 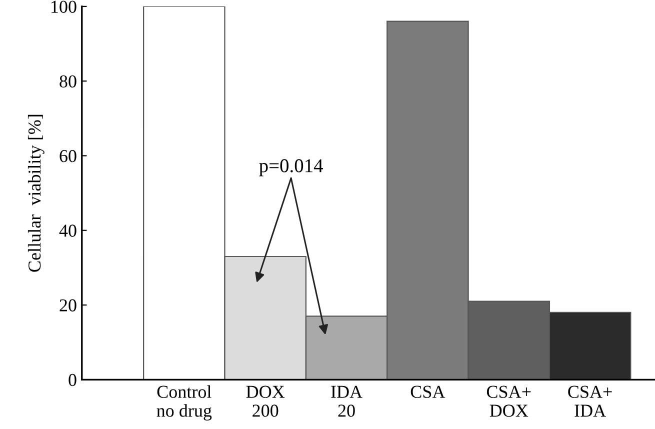 What do you see at coordinates (184, 403) in the screenshot?
I see `x-tick-label: Control no drug` at bounding box center [184, 403].